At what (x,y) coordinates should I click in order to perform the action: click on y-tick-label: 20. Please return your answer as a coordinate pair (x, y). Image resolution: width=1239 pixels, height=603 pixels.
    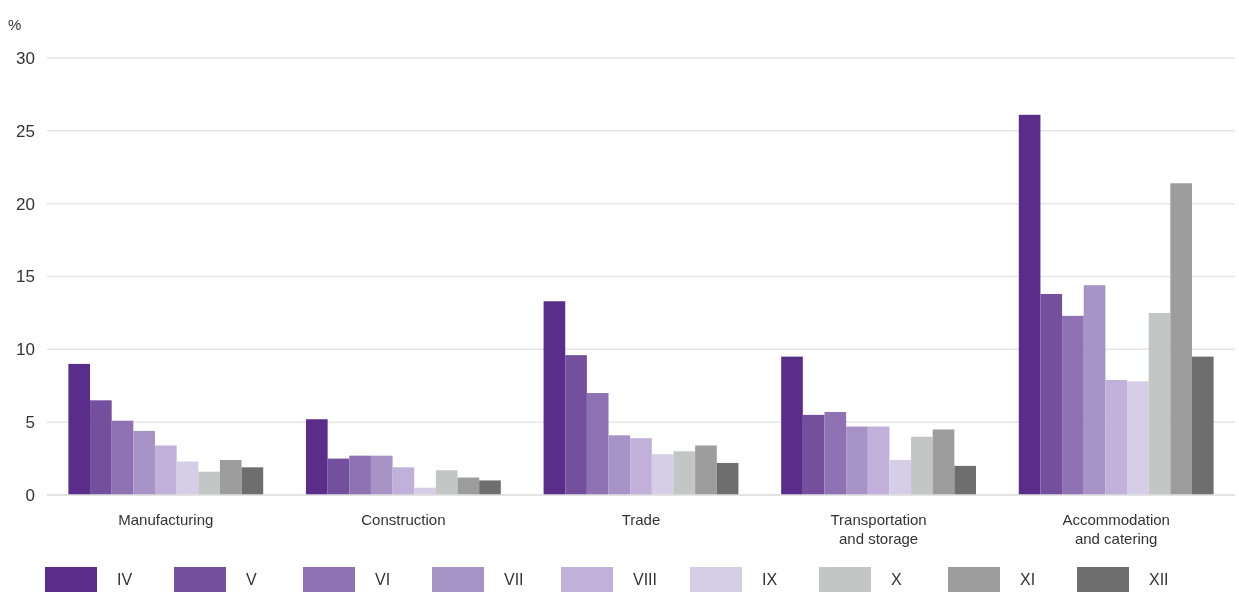
    Looking at the image, I should click on (25, 204).